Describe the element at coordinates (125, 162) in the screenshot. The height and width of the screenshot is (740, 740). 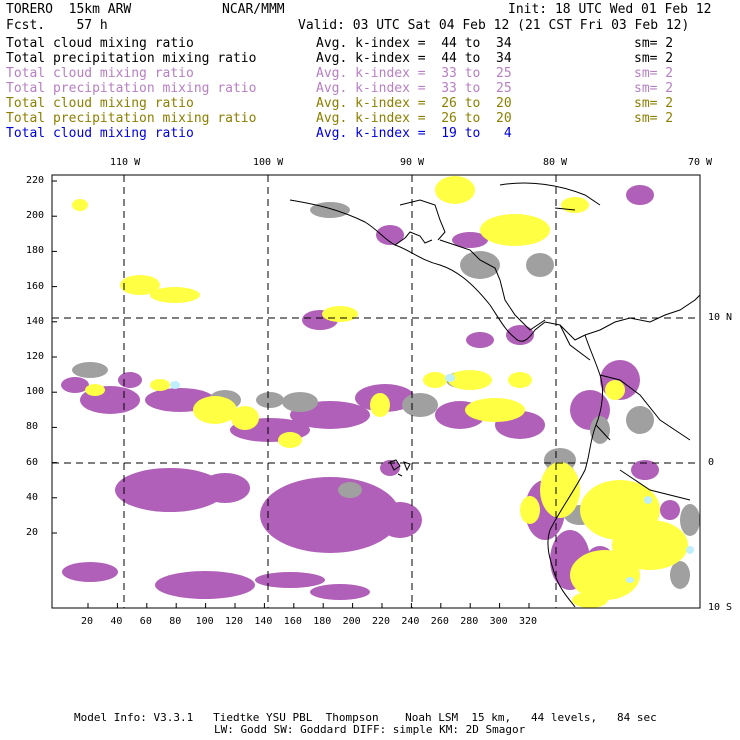
I see `lon-label-110w: 110 W` at that location.